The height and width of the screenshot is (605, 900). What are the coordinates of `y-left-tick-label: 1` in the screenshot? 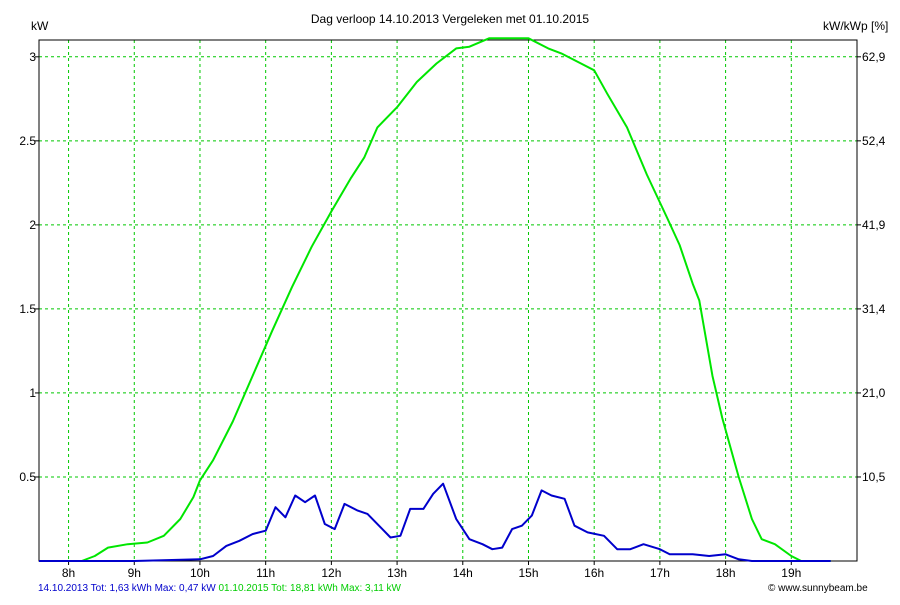 It's located at (32, 393).